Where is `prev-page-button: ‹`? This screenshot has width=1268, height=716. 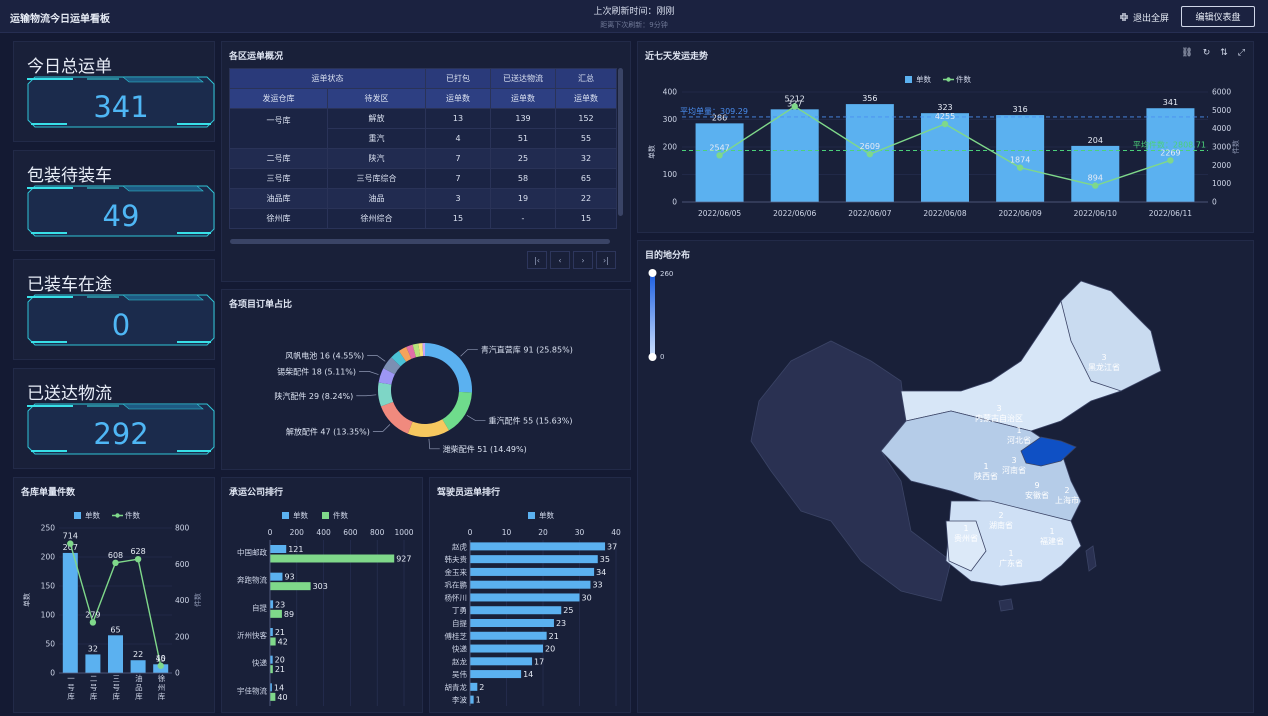
prev-page-button: ‹ is located at coordinates (560, 260).